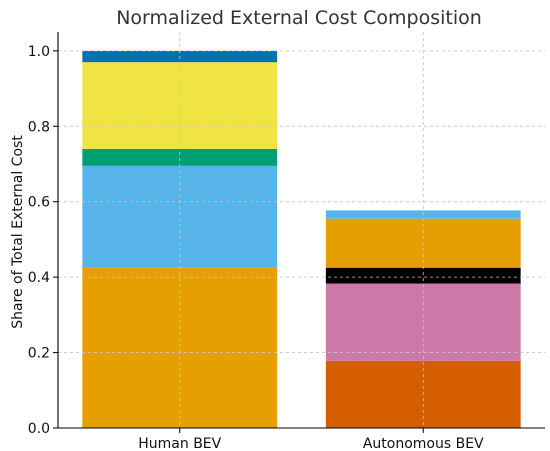 This screenshot has height=451, width=550. I want to click on y-tick-label: 0.8, so click(39, 127).